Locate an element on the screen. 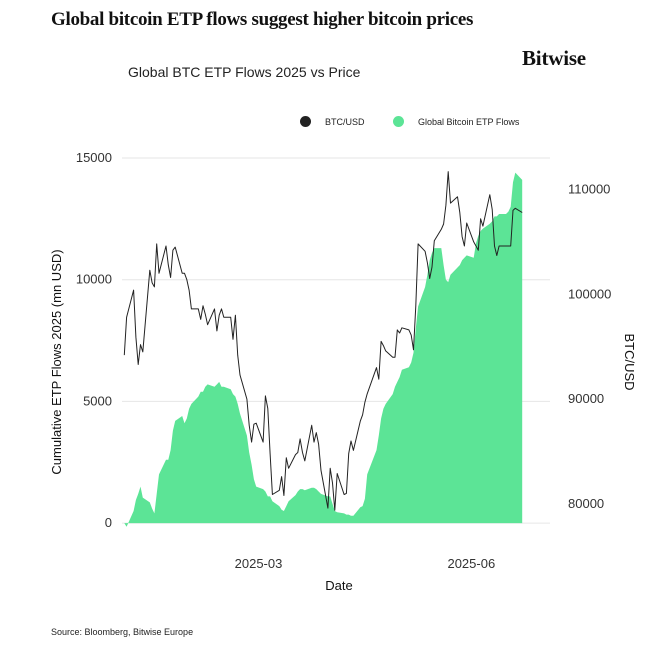 Image resolution: width=651 pixels, height=652 pixels. legend-label-btc-usd: BTC/USD is located at coordinates (345, 121).